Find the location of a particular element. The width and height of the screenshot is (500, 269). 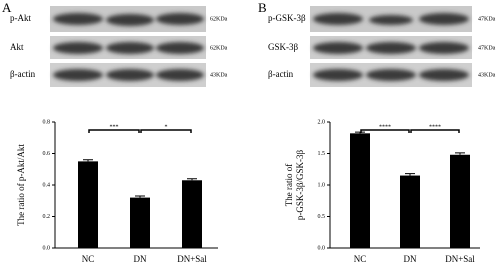

y-tick-label: 0.2 is located at coordinates (47, 217).